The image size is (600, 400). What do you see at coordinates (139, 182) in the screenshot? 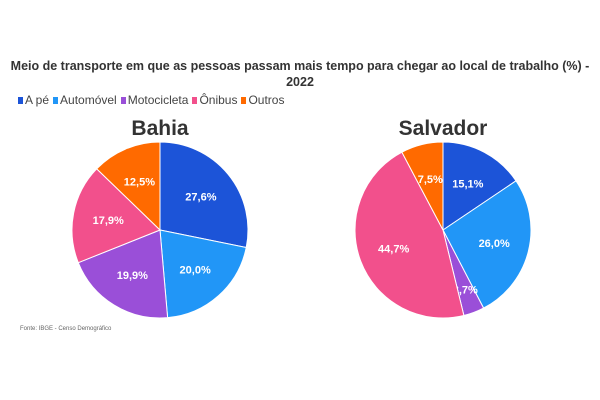
I see `data-label: 12,5%` at bounding box center [139, 182].